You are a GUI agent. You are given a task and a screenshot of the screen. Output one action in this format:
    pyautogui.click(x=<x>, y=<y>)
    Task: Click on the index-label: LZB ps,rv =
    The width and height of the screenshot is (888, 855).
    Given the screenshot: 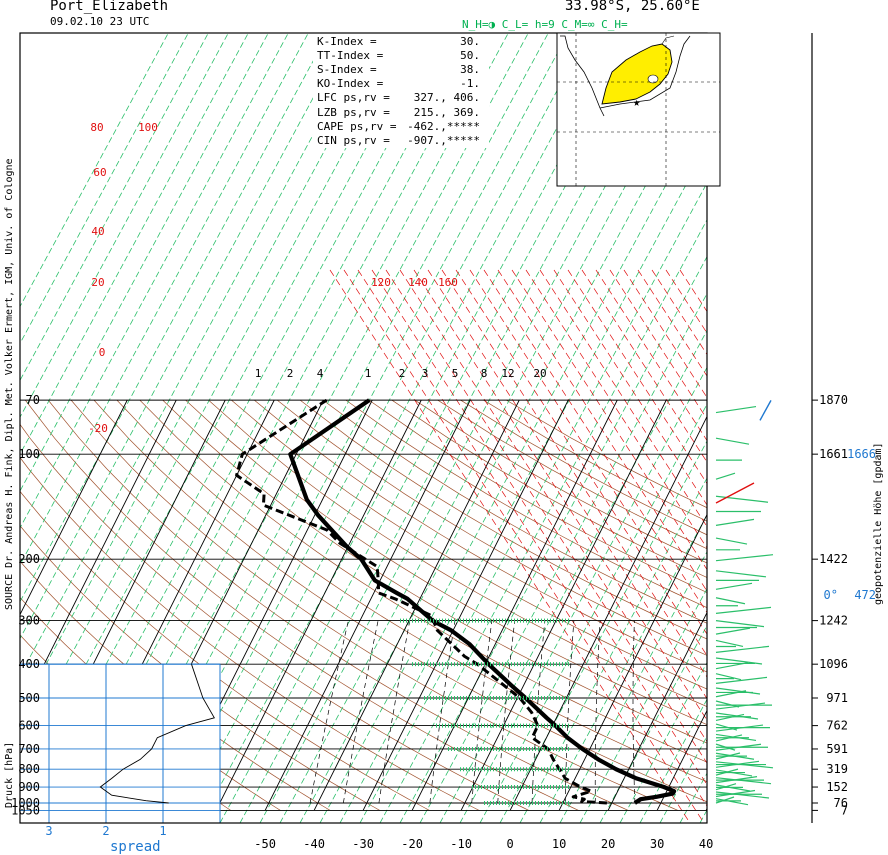 What is the action you would take?
    pyautogui.click(x=353, y=112)
    